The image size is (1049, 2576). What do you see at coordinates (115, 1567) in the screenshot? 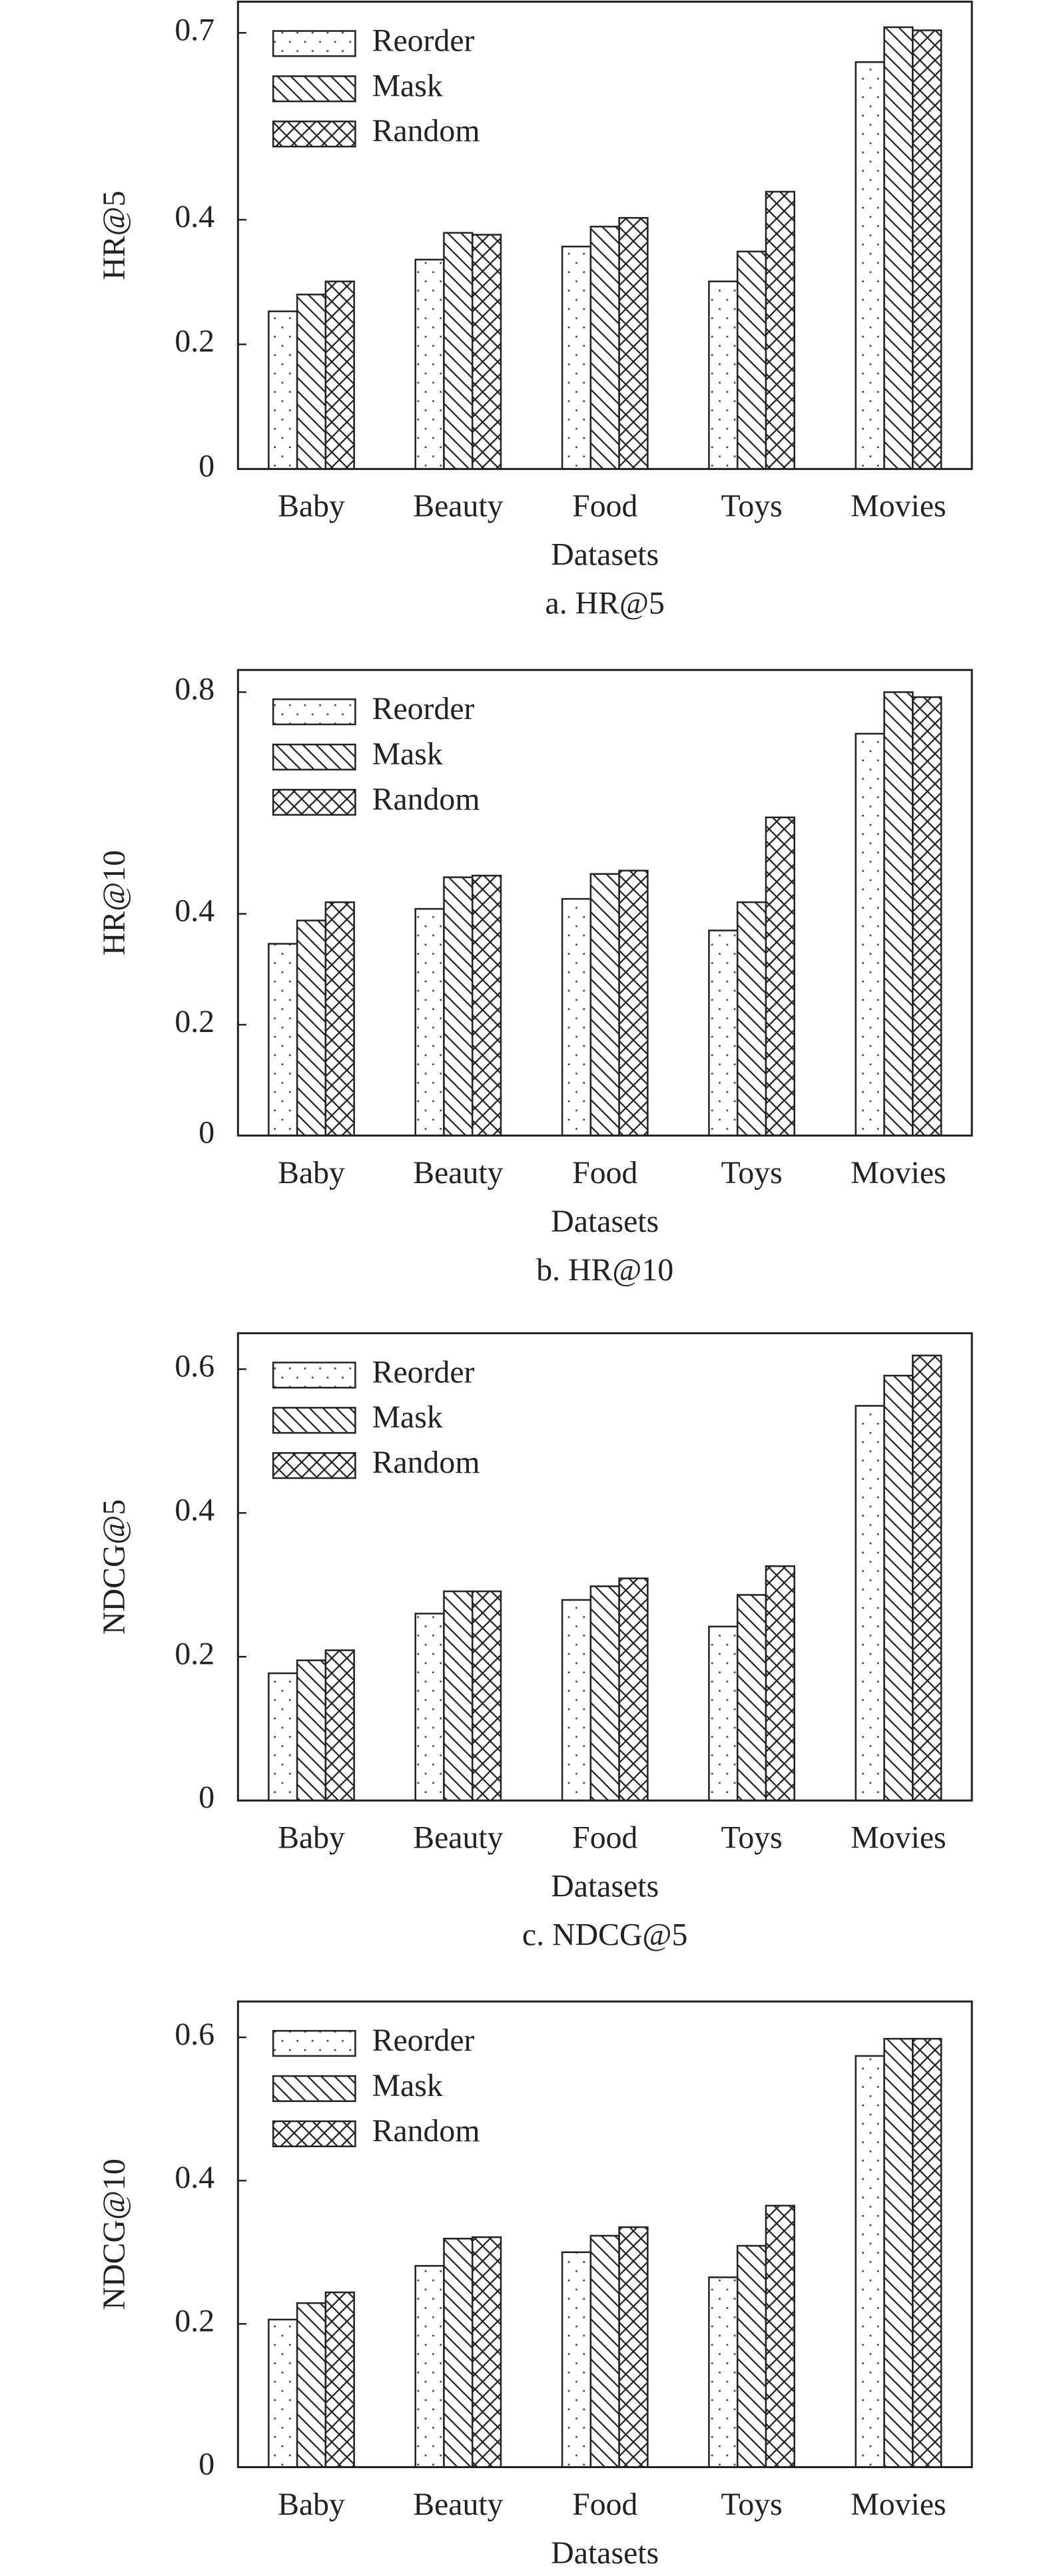
I see `y-axis-label: NDCG@5` at bounding box center [115, 1567].